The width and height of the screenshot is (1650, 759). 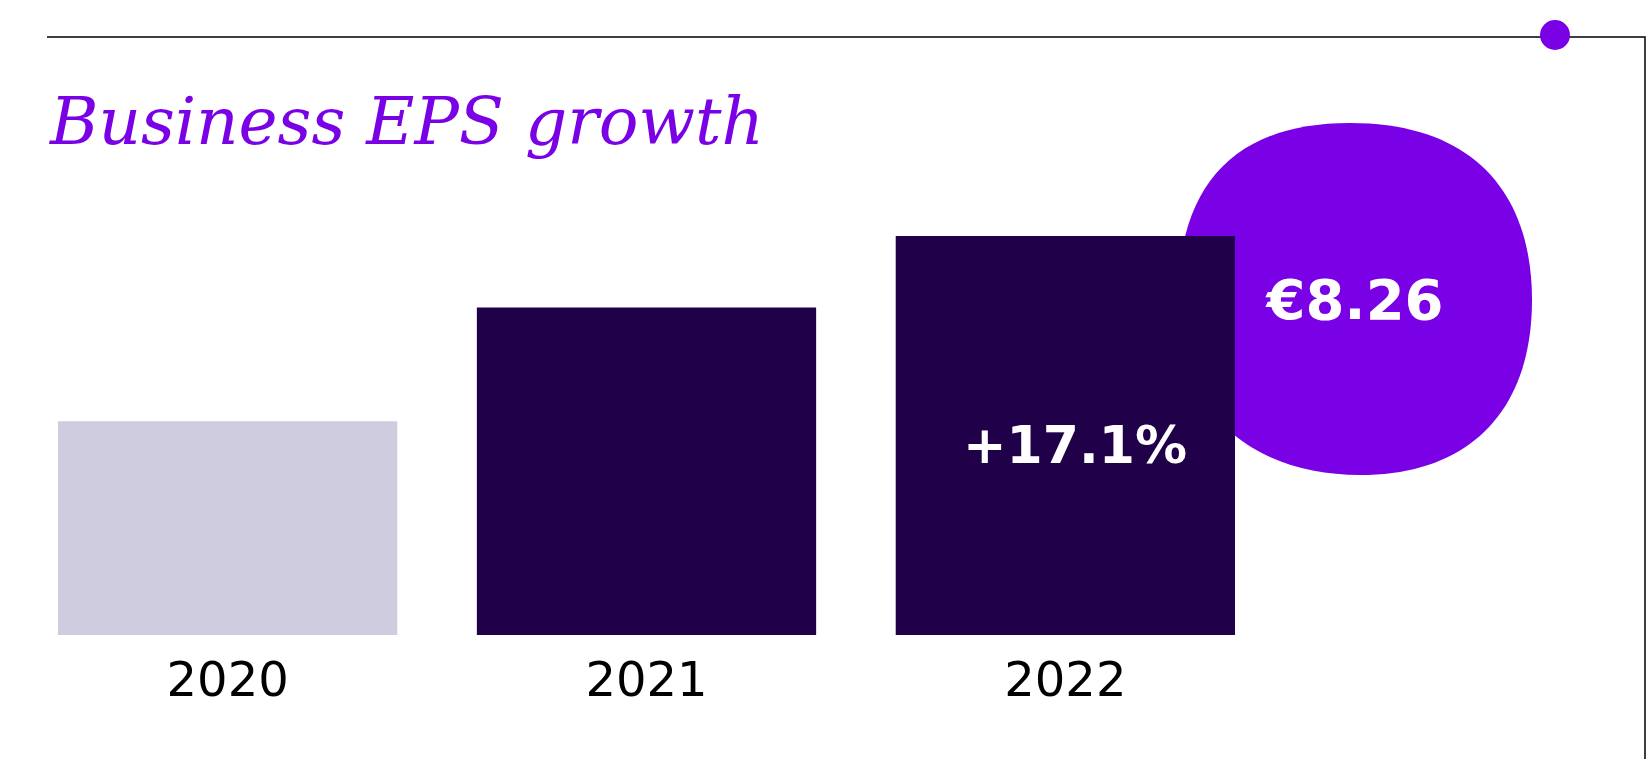 What do you see at coordinates (407, 121) in the screenshot?
I see `chart-title: Business EPS growth` at bounding box center [407, 121].